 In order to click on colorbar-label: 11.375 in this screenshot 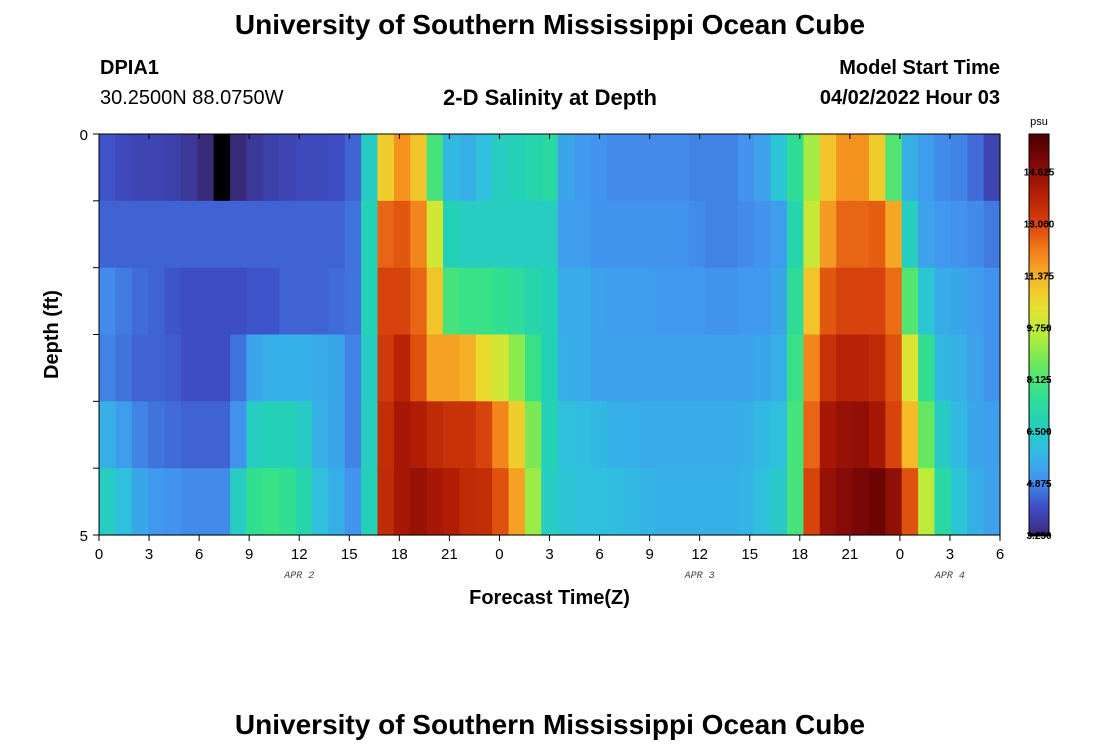, I will do `click(1039, 276)`.